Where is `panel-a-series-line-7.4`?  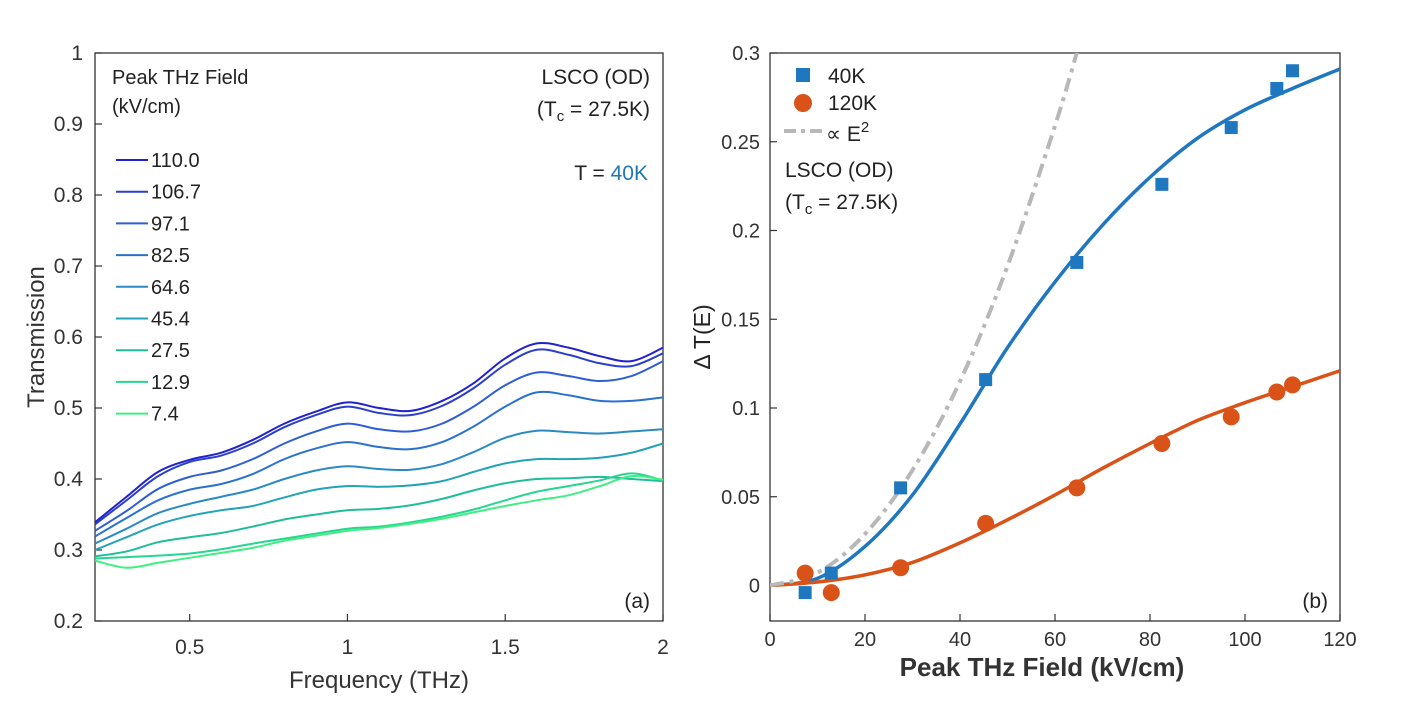 panel-a-series-line-7.4 is located at coordinates (379, 521).